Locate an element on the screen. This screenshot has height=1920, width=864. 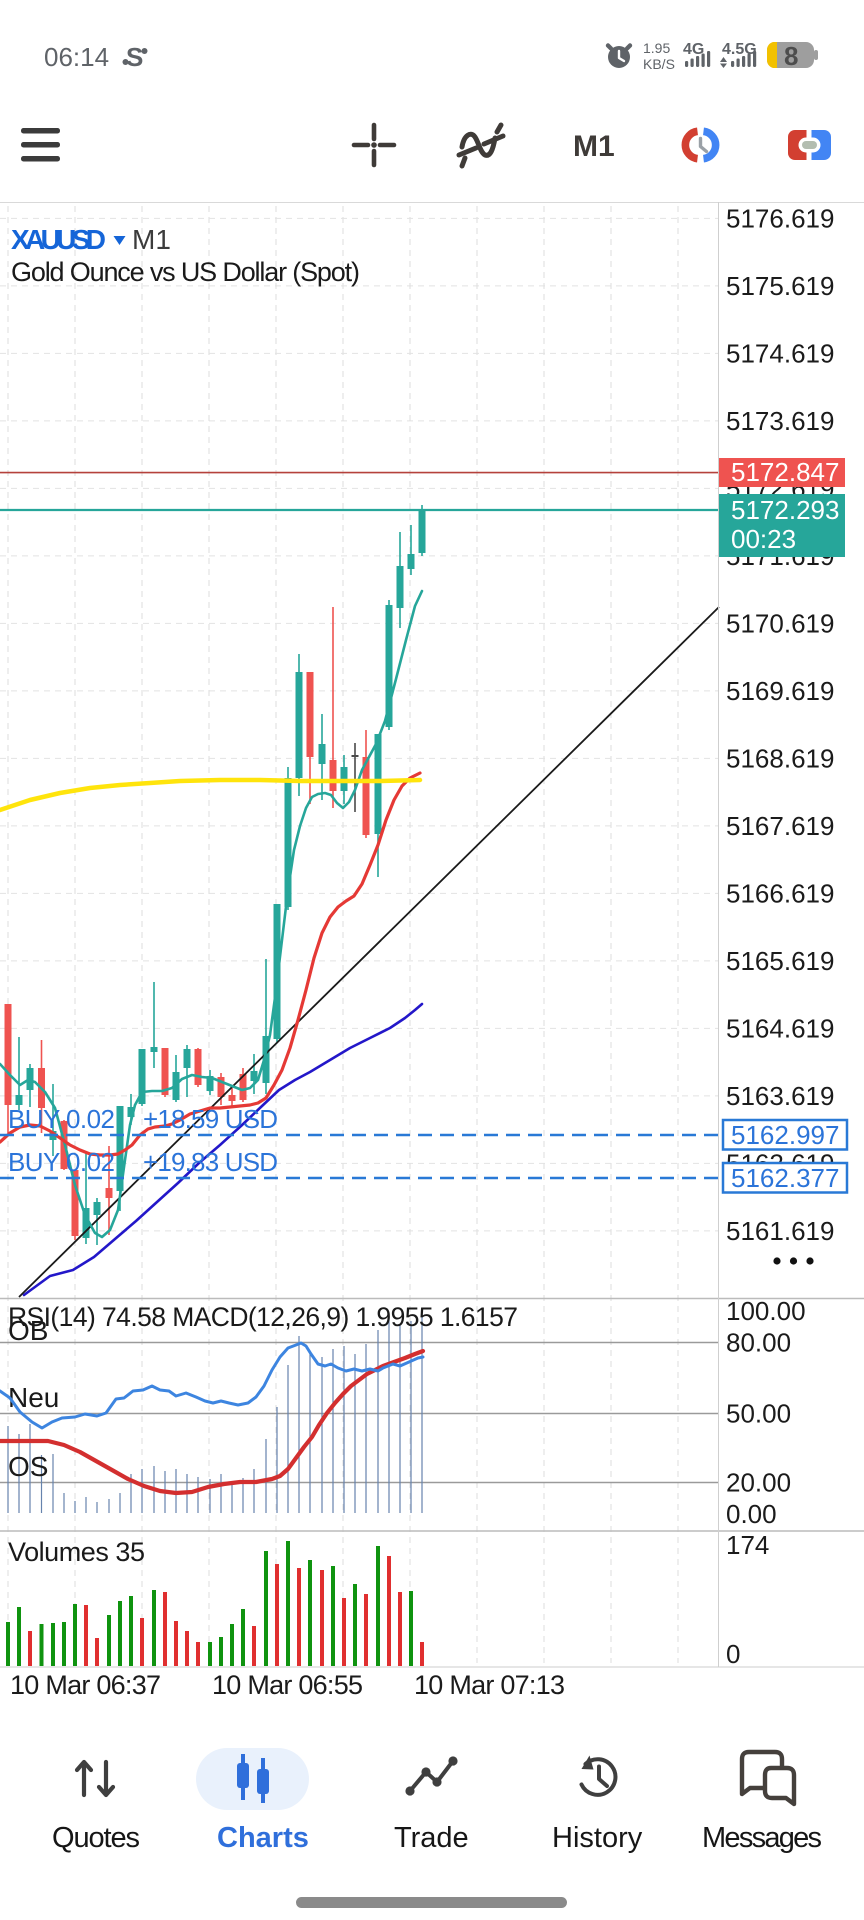
svg-text: 5167.619 is located at coordinates (780, 826).